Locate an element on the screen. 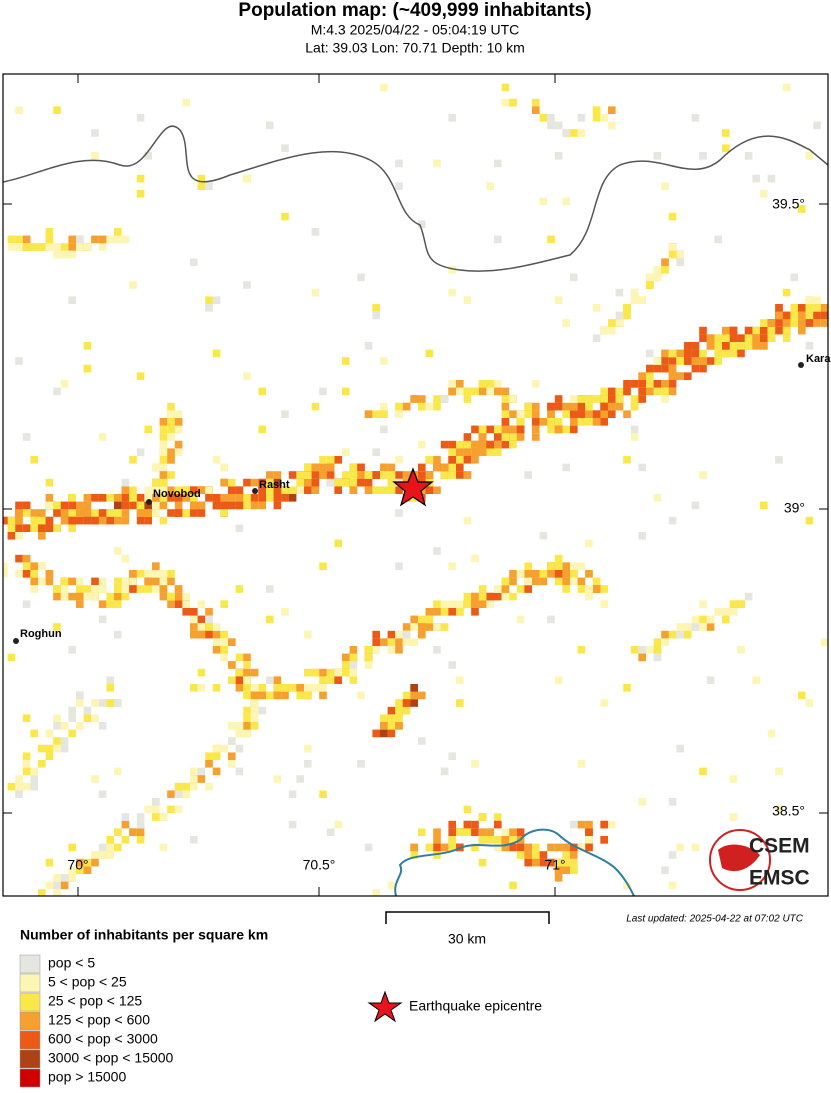 The width and height of the screenshot is (831, 1093). legend-title: Number of inhabitants per square km is located at coordinates (144, 935).